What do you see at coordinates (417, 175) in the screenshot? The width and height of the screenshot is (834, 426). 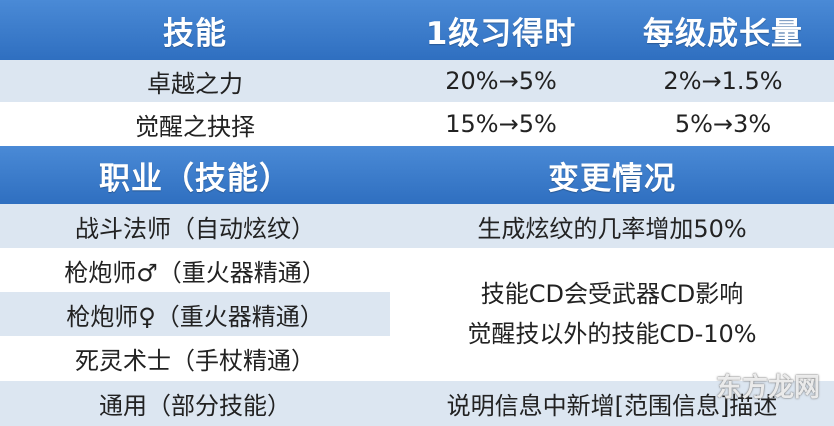 I see `table2-header-row: 职业（技能） 变更情况` at bounding box center [417, 175].